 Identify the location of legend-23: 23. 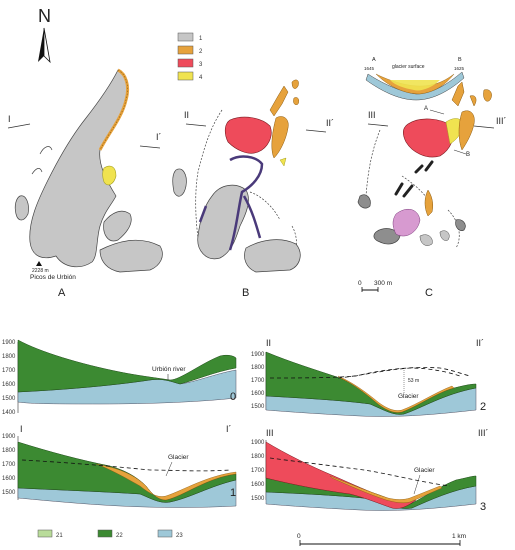
(179, 536).